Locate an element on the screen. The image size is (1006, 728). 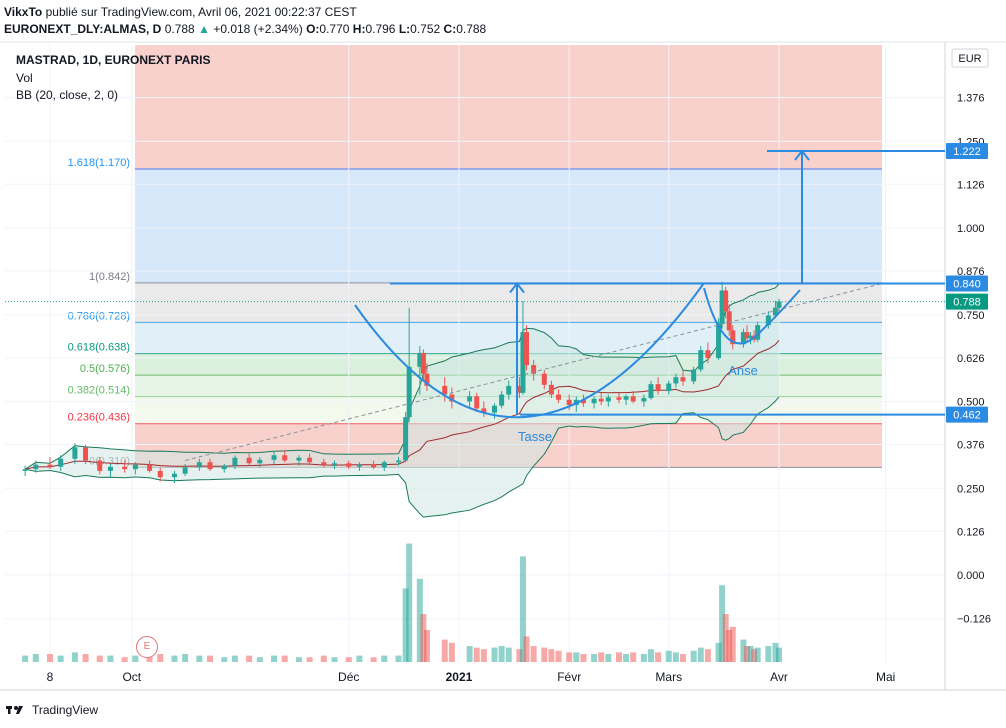
bollinger-lower is located at coordinates (402, 457).